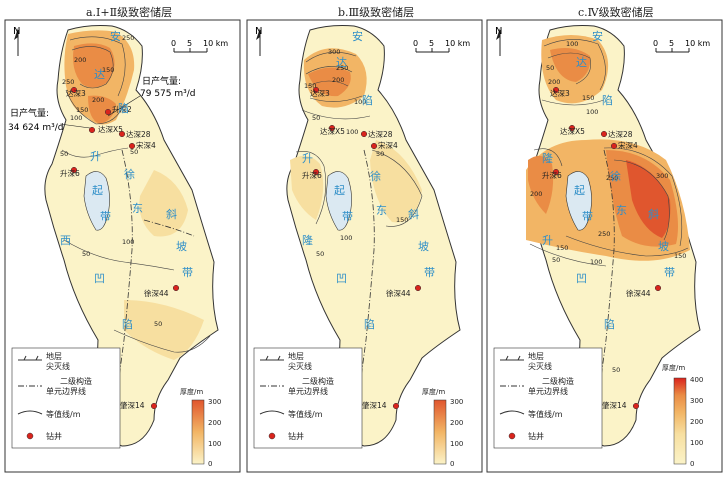  Describe the element at coordinates (320, 93) in the screenshot. I see `svg-text: 达深3` at that location.